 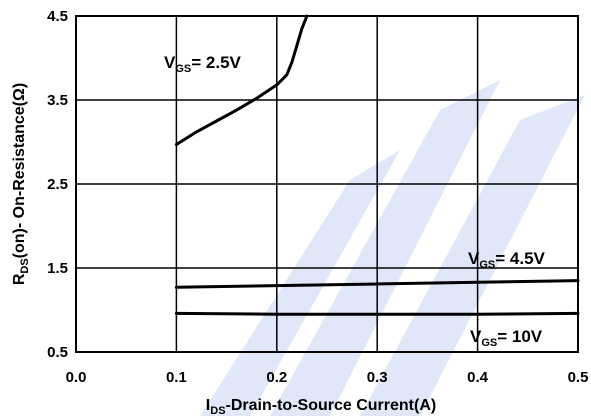 What do you see at coordinates (19, 279) in the screenshot?
I see `y-axis-title-main: R` at bounding box center [19, 279].